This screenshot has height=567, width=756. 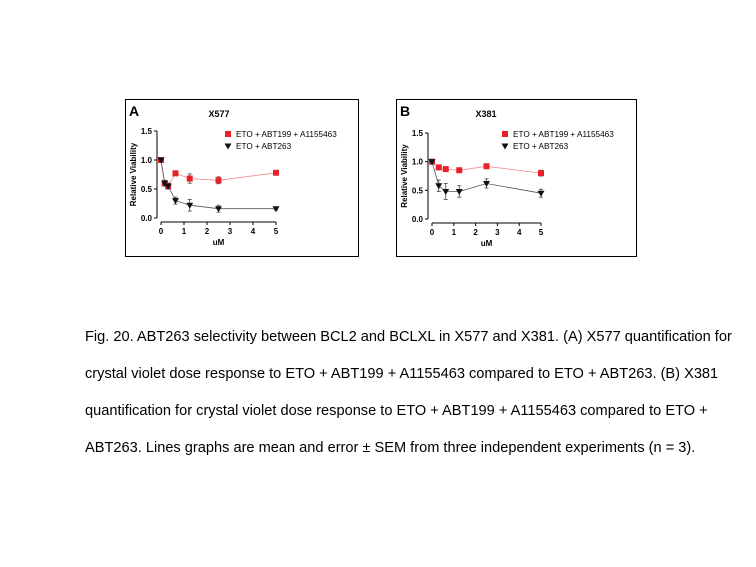 I want to click on chart-title: X381, so click(x=485, y=114).